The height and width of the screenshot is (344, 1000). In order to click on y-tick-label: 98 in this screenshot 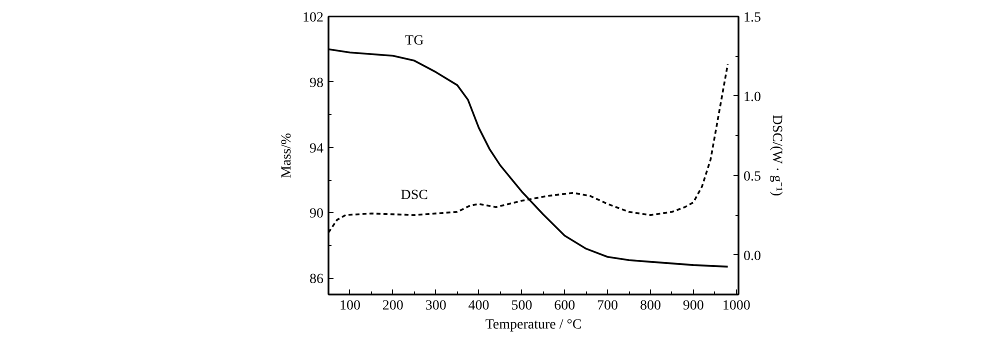, I will do `click(317, 83)`.